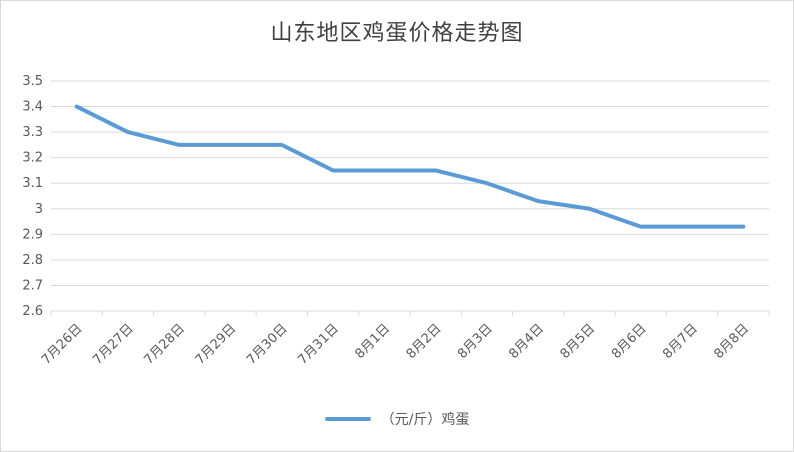  I want to click on legend-label: （元/斤）鸡蛋, so click(425, 420).